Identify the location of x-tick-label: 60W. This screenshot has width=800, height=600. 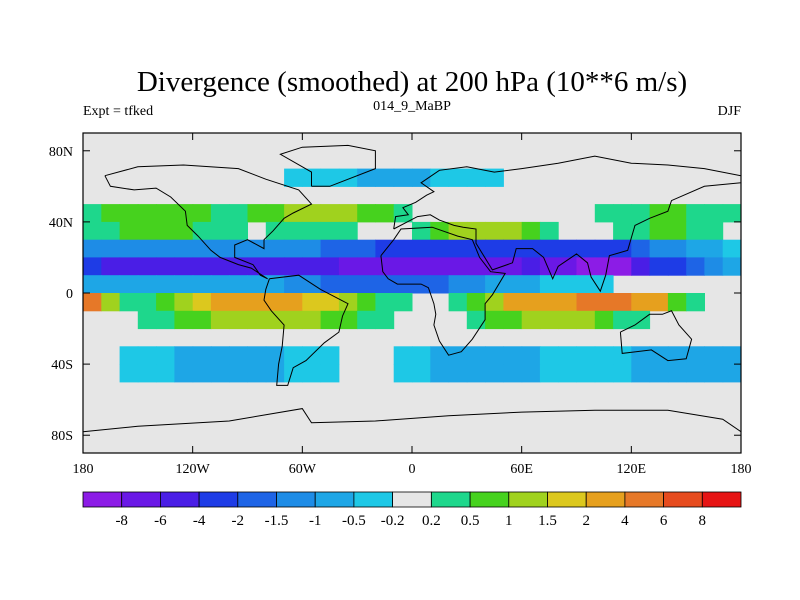
(303, 469).